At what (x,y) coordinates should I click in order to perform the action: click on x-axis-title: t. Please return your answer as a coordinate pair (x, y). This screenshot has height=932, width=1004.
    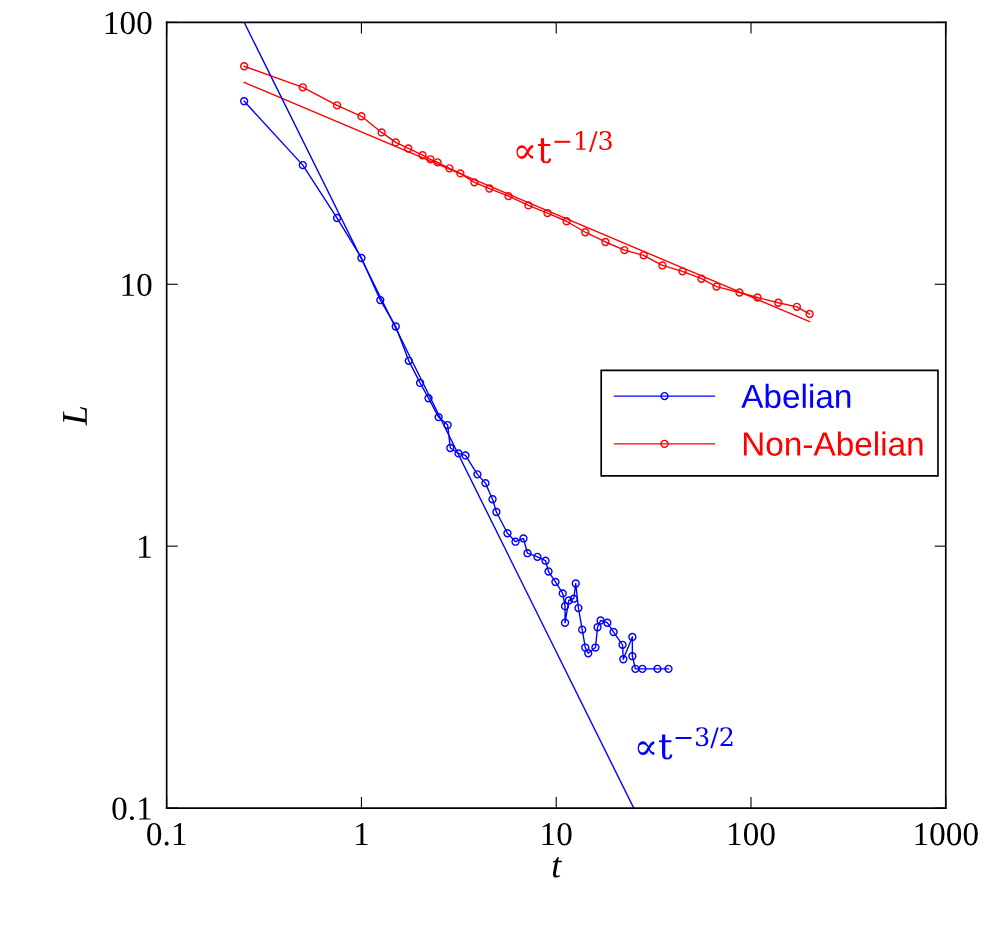
    Looking at the image, I should click on (557, 867).